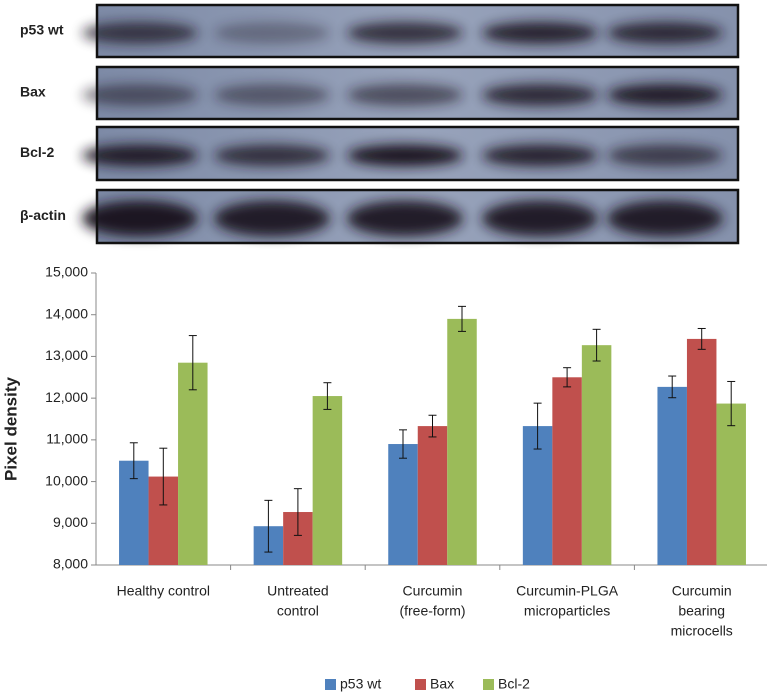  Describe the element at coordinates (163, 591) in the screenshot. I see `x-tick-label: Healthy control` at that location.